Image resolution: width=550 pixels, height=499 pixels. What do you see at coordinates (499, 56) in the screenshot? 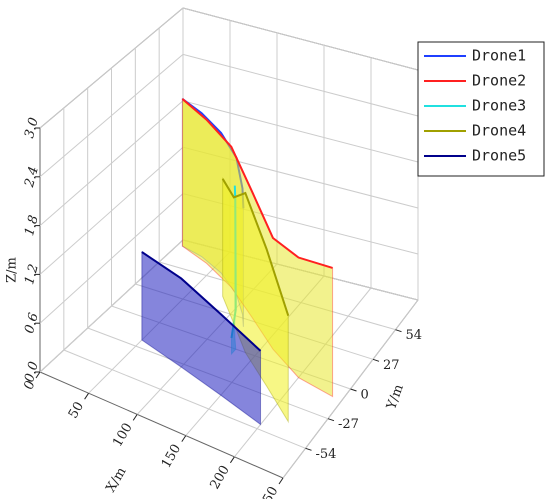
I see `legend-label: Drone1` at bounding box center [499, 56].